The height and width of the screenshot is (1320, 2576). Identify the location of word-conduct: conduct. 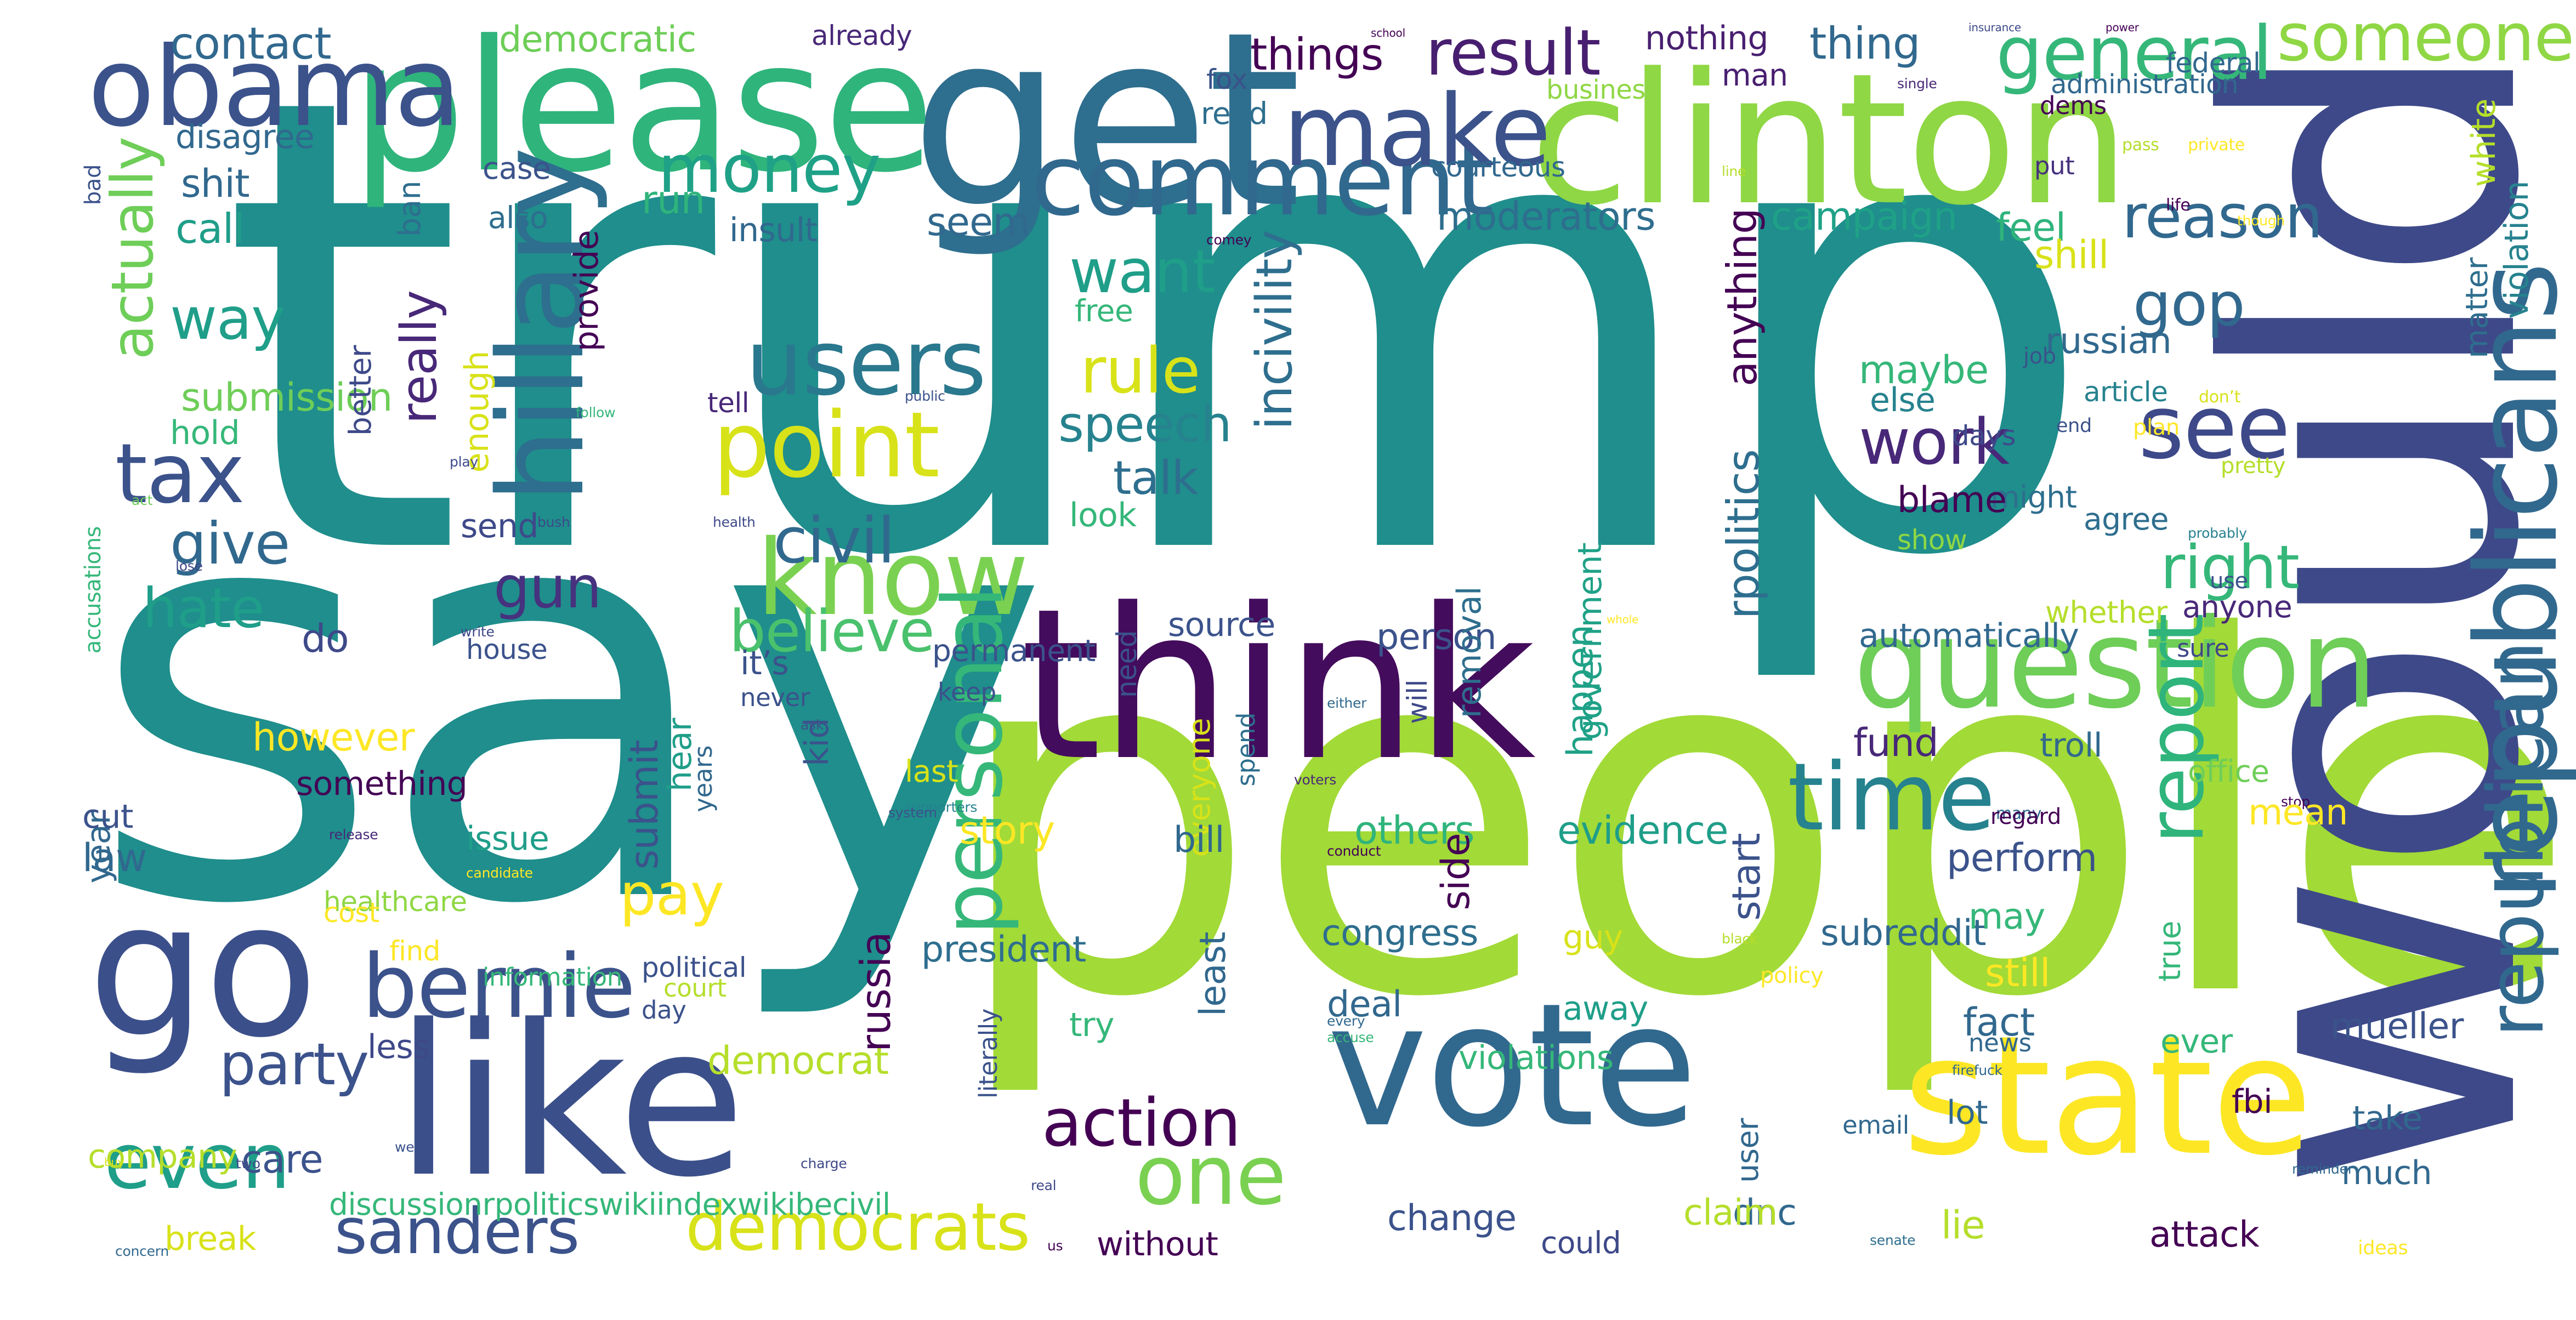
(1354, 851).